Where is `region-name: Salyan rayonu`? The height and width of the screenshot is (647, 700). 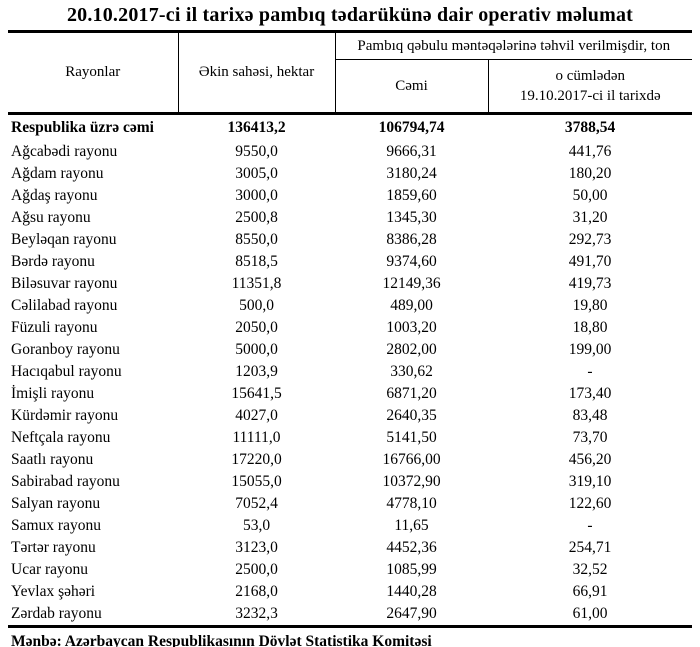
region-name: Salyan rayonu is located at coordinates (56, 503).